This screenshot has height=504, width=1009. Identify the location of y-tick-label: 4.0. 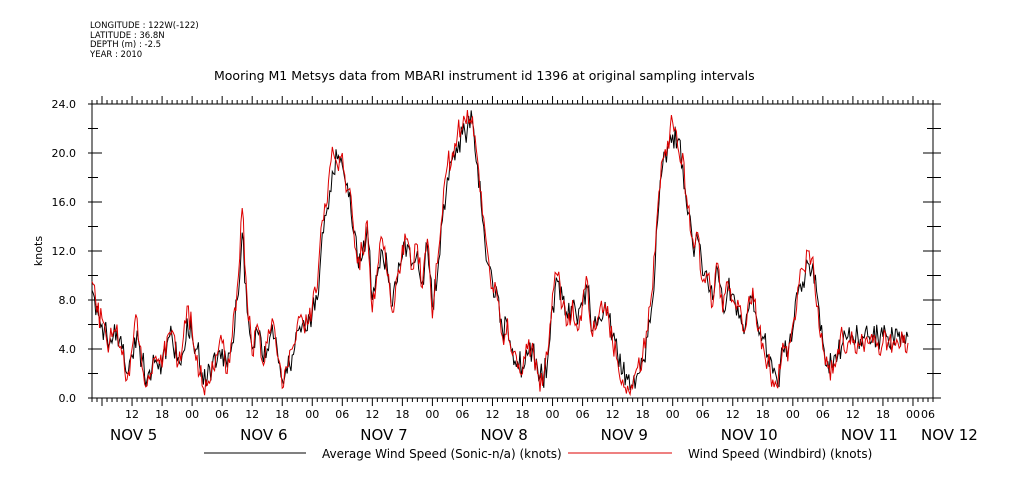
(68, 349).